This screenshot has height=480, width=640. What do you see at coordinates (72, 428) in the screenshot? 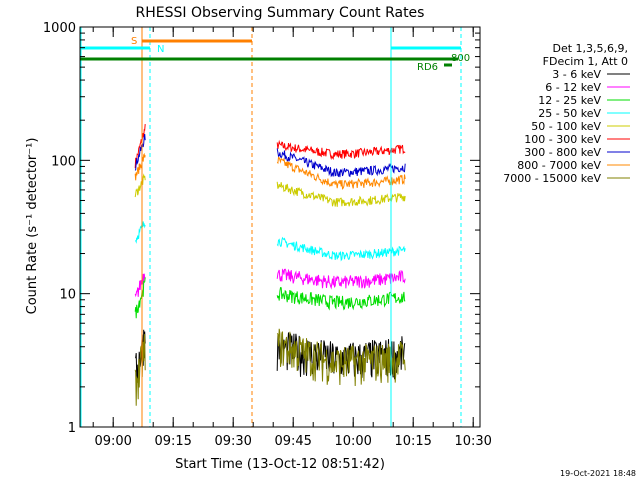
I see `y-tick-label: 1` at bounding box center [72, 428].